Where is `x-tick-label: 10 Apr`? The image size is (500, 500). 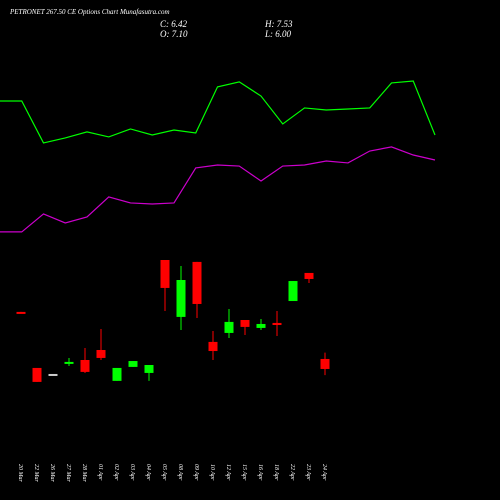 x-tick-label: 10 Apr is located at coordinates (212, 472).